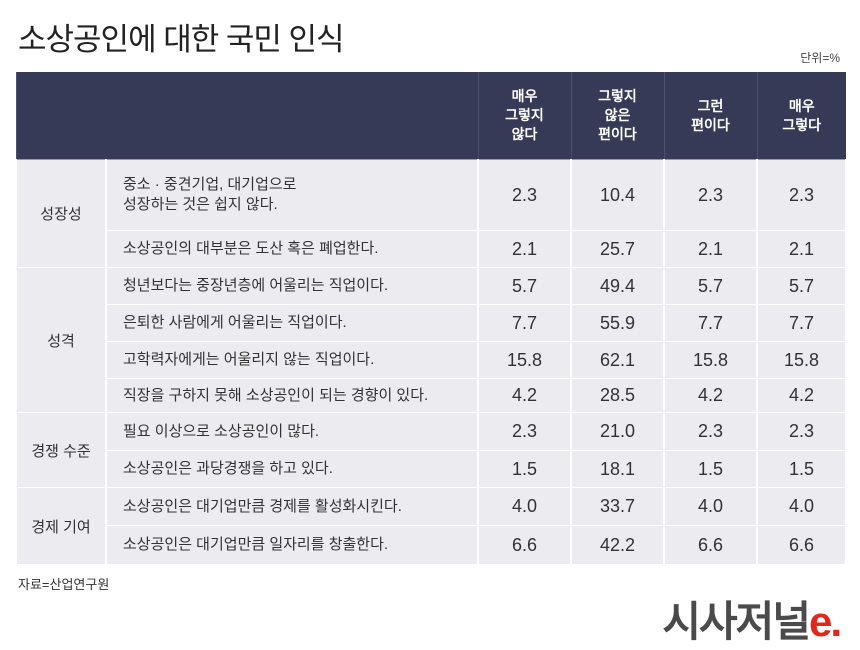  What do you see at coordinates (736, 621) in the screenshot?
I see `logo-main: 시사저널` at bounding box center [736, 621].